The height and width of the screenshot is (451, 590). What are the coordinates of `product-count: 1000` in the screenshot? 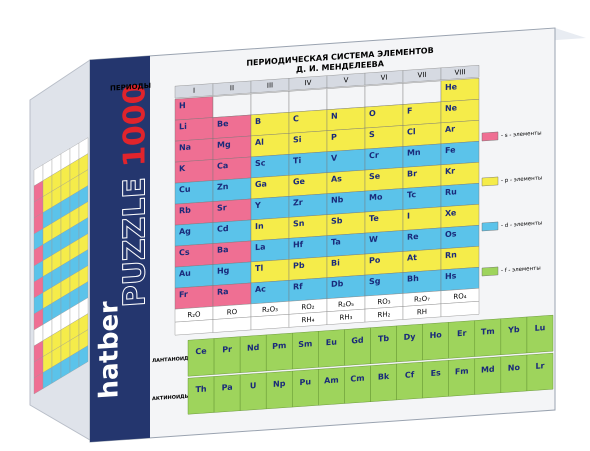 It's located at (135, 125).